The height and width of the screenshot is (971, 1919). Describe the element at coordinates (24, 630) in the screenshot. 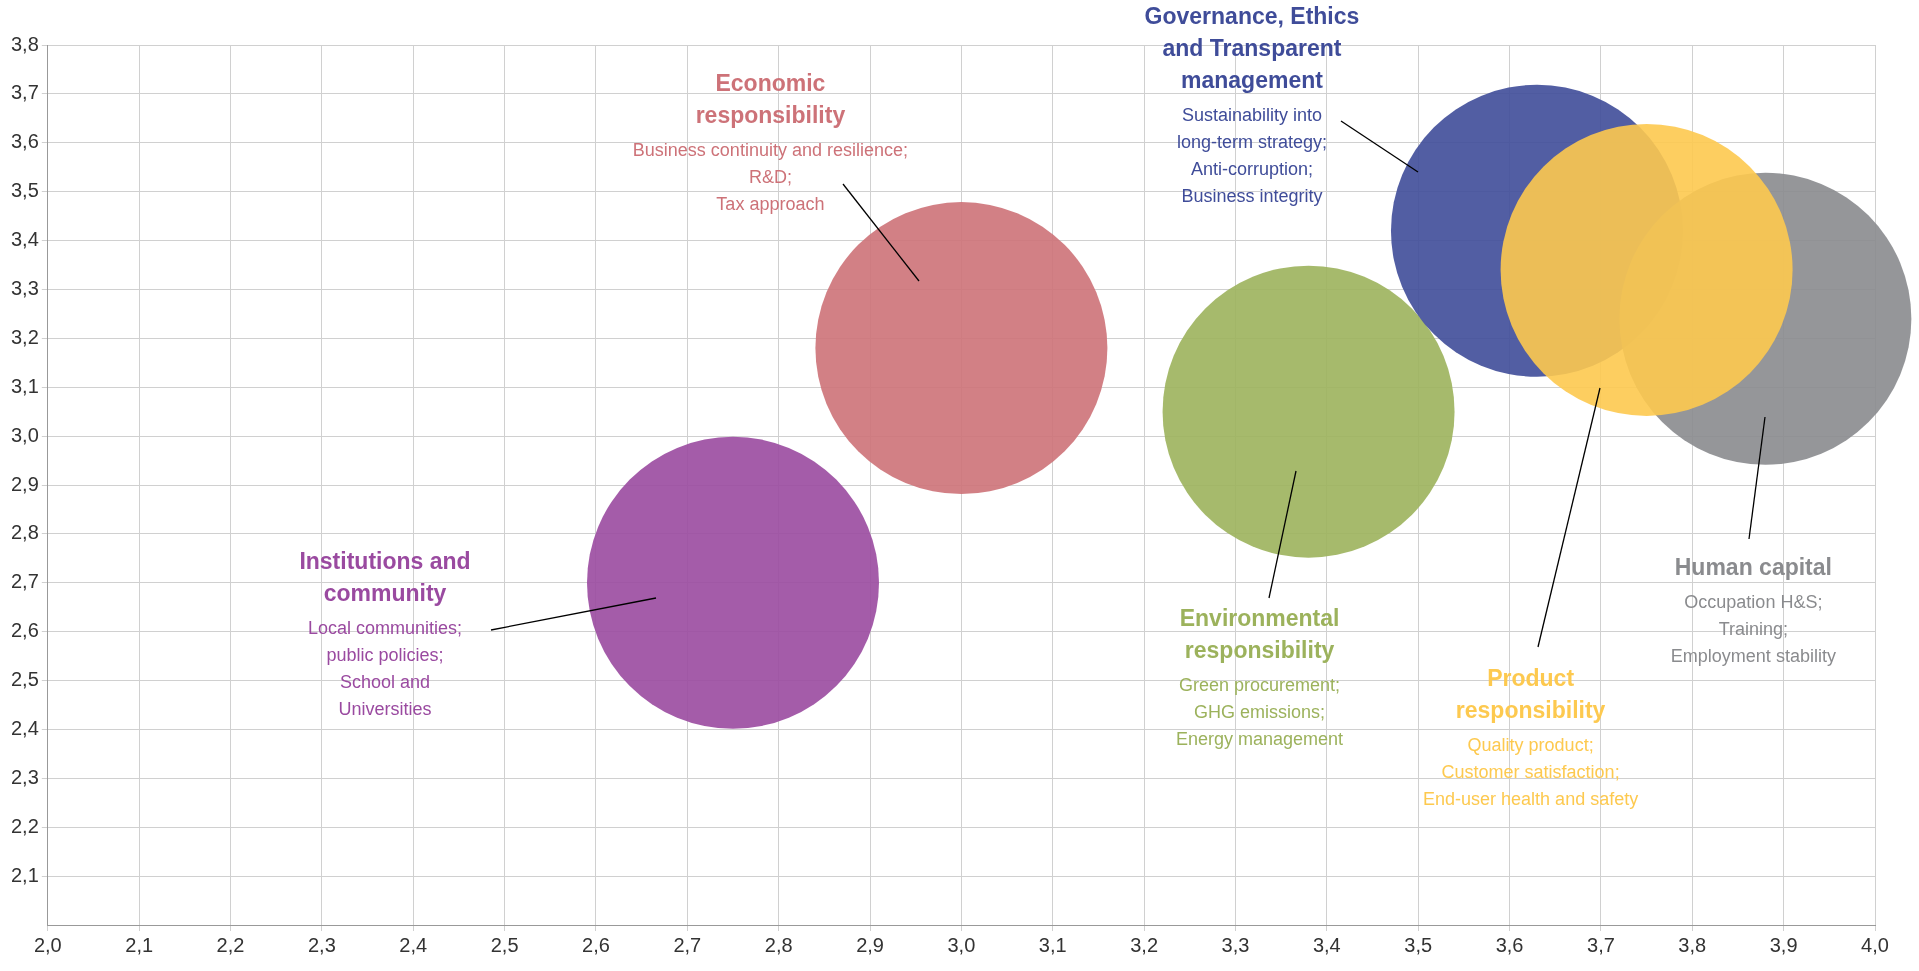

I see `y-tick-label: 2,6` at that location.